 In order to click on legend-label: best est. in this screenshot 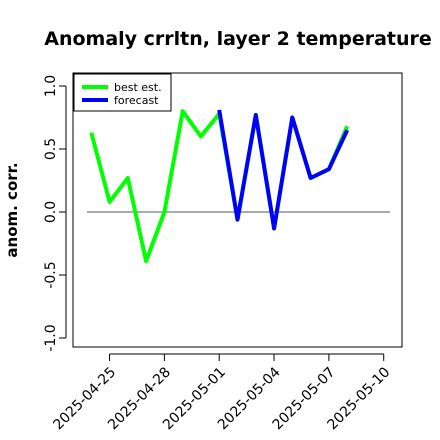, I will do `click(138, 87)`.